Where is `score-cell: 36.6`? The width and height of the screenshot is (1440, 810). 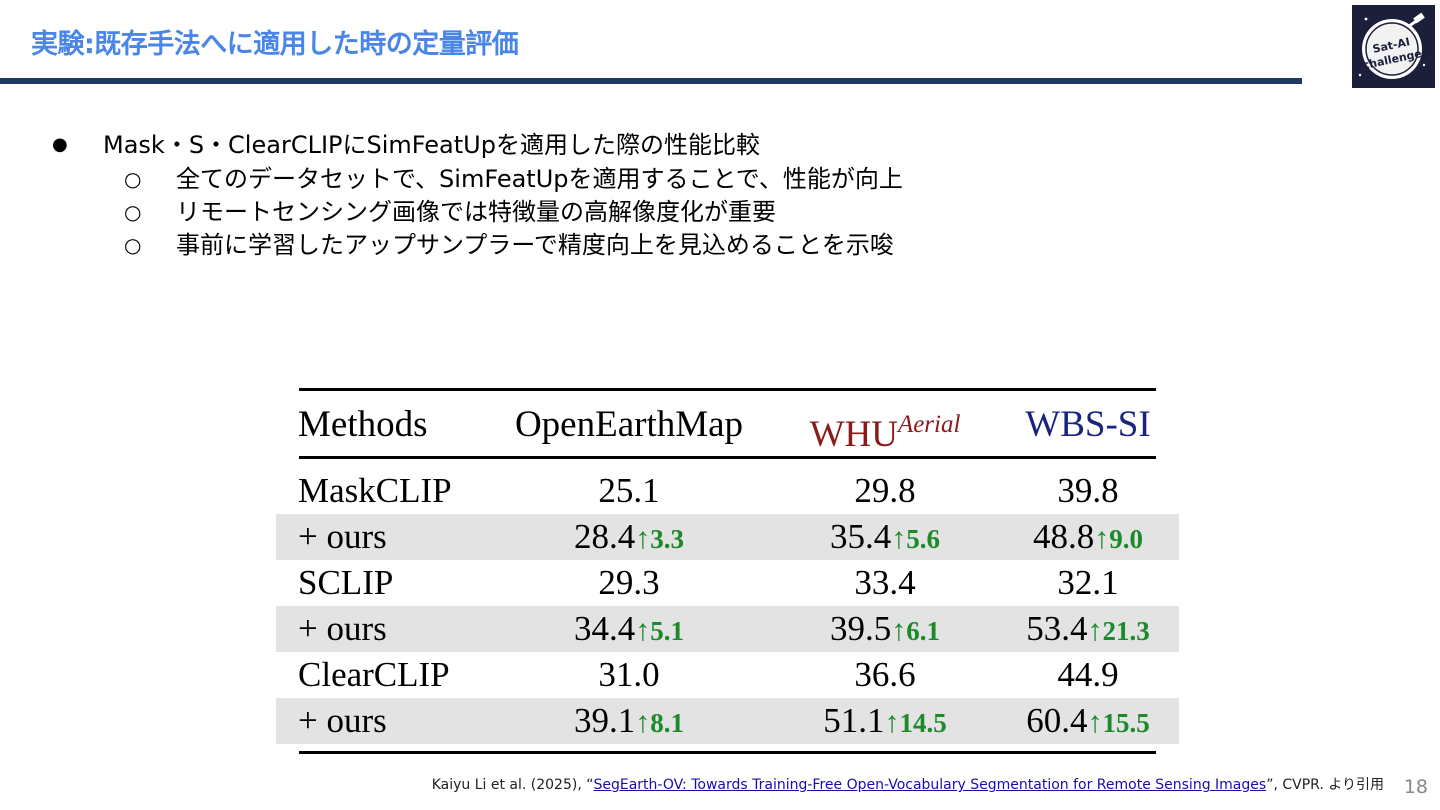
score-cell: 36.6 is located at coordinates (884, 675).